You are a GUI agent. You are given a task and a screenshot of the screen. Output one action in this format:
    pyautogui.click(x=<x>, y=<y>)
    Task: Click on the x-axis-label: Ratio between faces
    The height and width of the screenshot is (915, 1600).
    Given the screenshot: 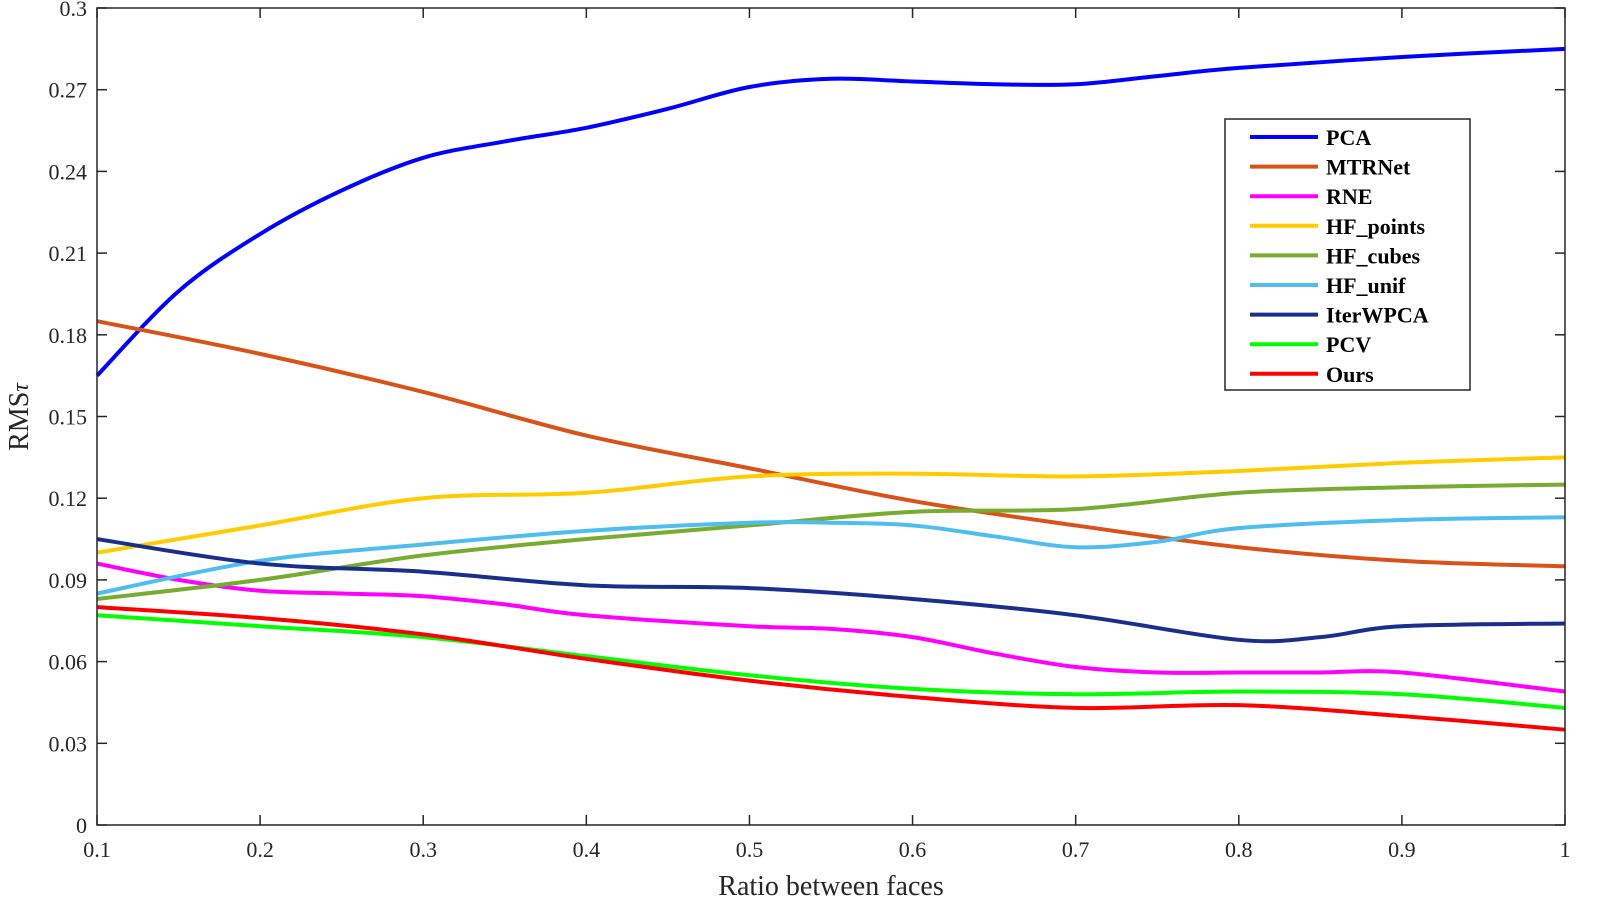 What is the action you would take?
    pyautogui.click(x=830, y=886)
    